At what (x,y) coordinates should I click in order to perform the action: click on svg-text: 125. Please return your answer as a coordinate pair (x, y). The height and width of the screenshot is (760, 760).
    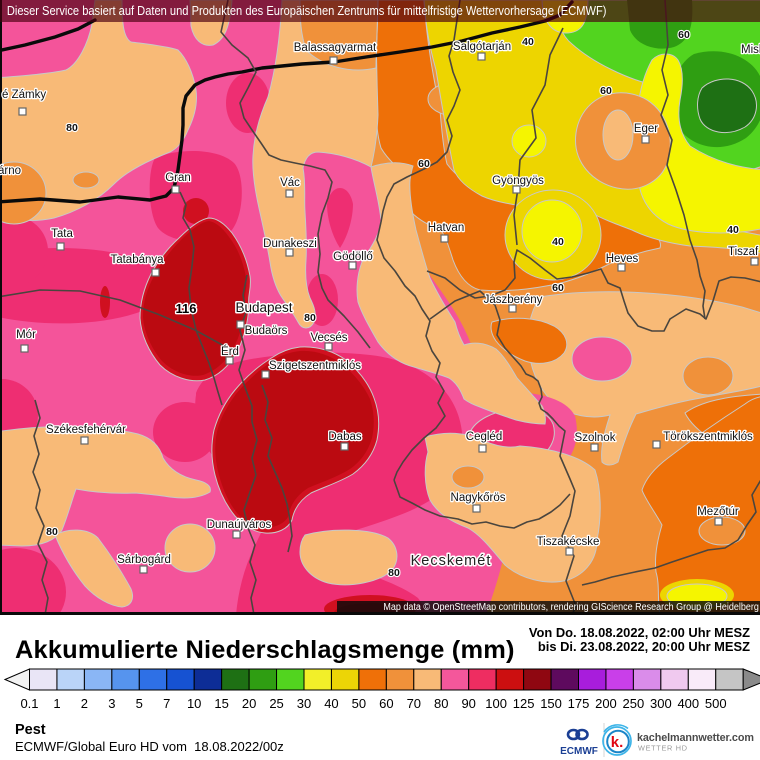
    Looking at the image, I should click on (524, 703).